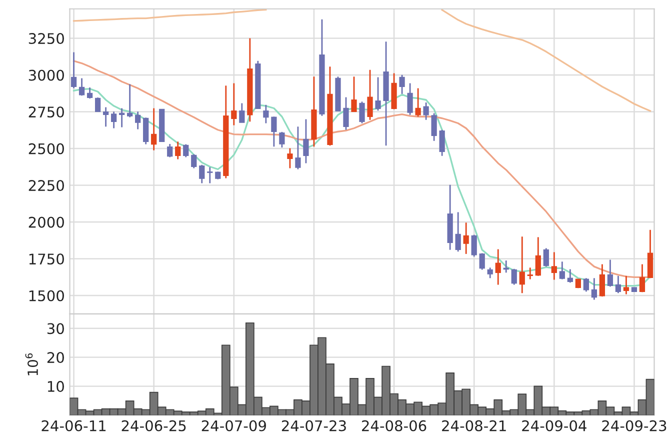  What do you see at coordinates (46, 112) in the screenshot?
I see `y-tick-label: 2750` at bounding box center [46, 112].